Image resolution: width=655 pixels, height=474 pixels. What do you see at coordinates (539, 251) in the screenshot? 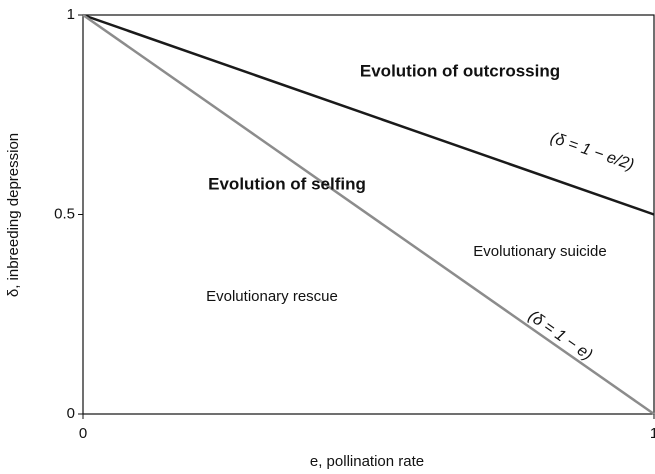
I see `annotation: Evolutionary suicide` at bounding box center [539, 251].